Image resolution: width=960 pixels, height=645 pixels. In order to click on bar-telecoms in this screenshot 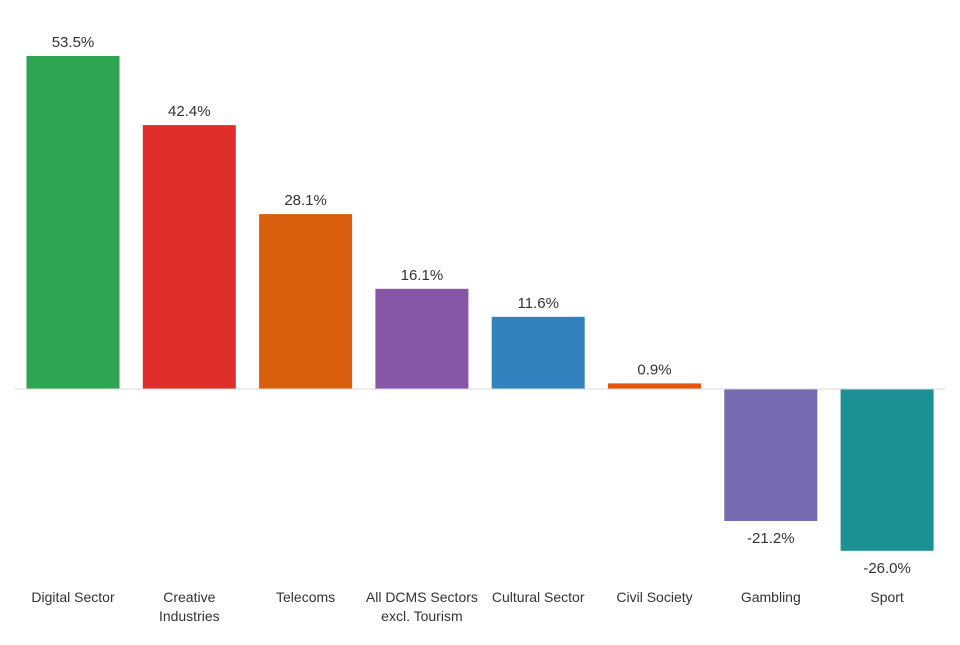, I will do `click(306, 301)`.